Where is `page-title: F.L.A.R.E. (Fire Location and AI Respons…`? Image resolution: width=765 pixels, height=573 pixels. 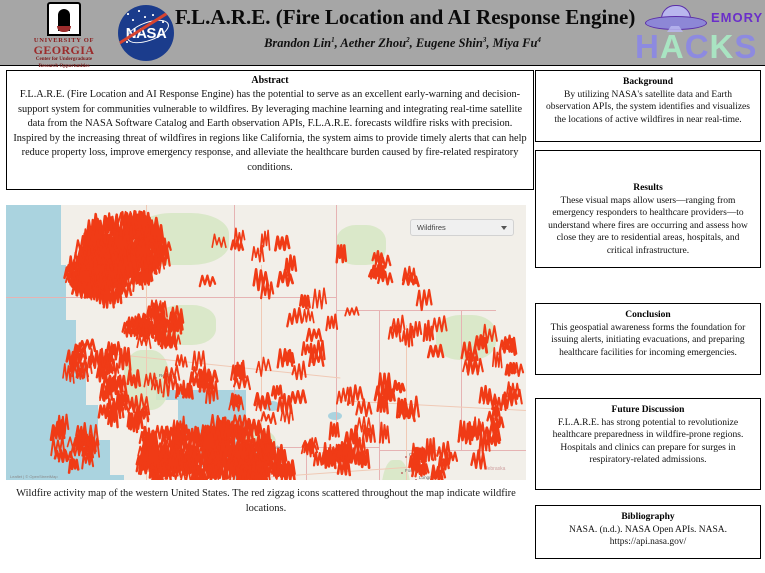 page-title: F.L.A.R.E. (Fire Location and AI Respons… is located at coordinates (405, 17).